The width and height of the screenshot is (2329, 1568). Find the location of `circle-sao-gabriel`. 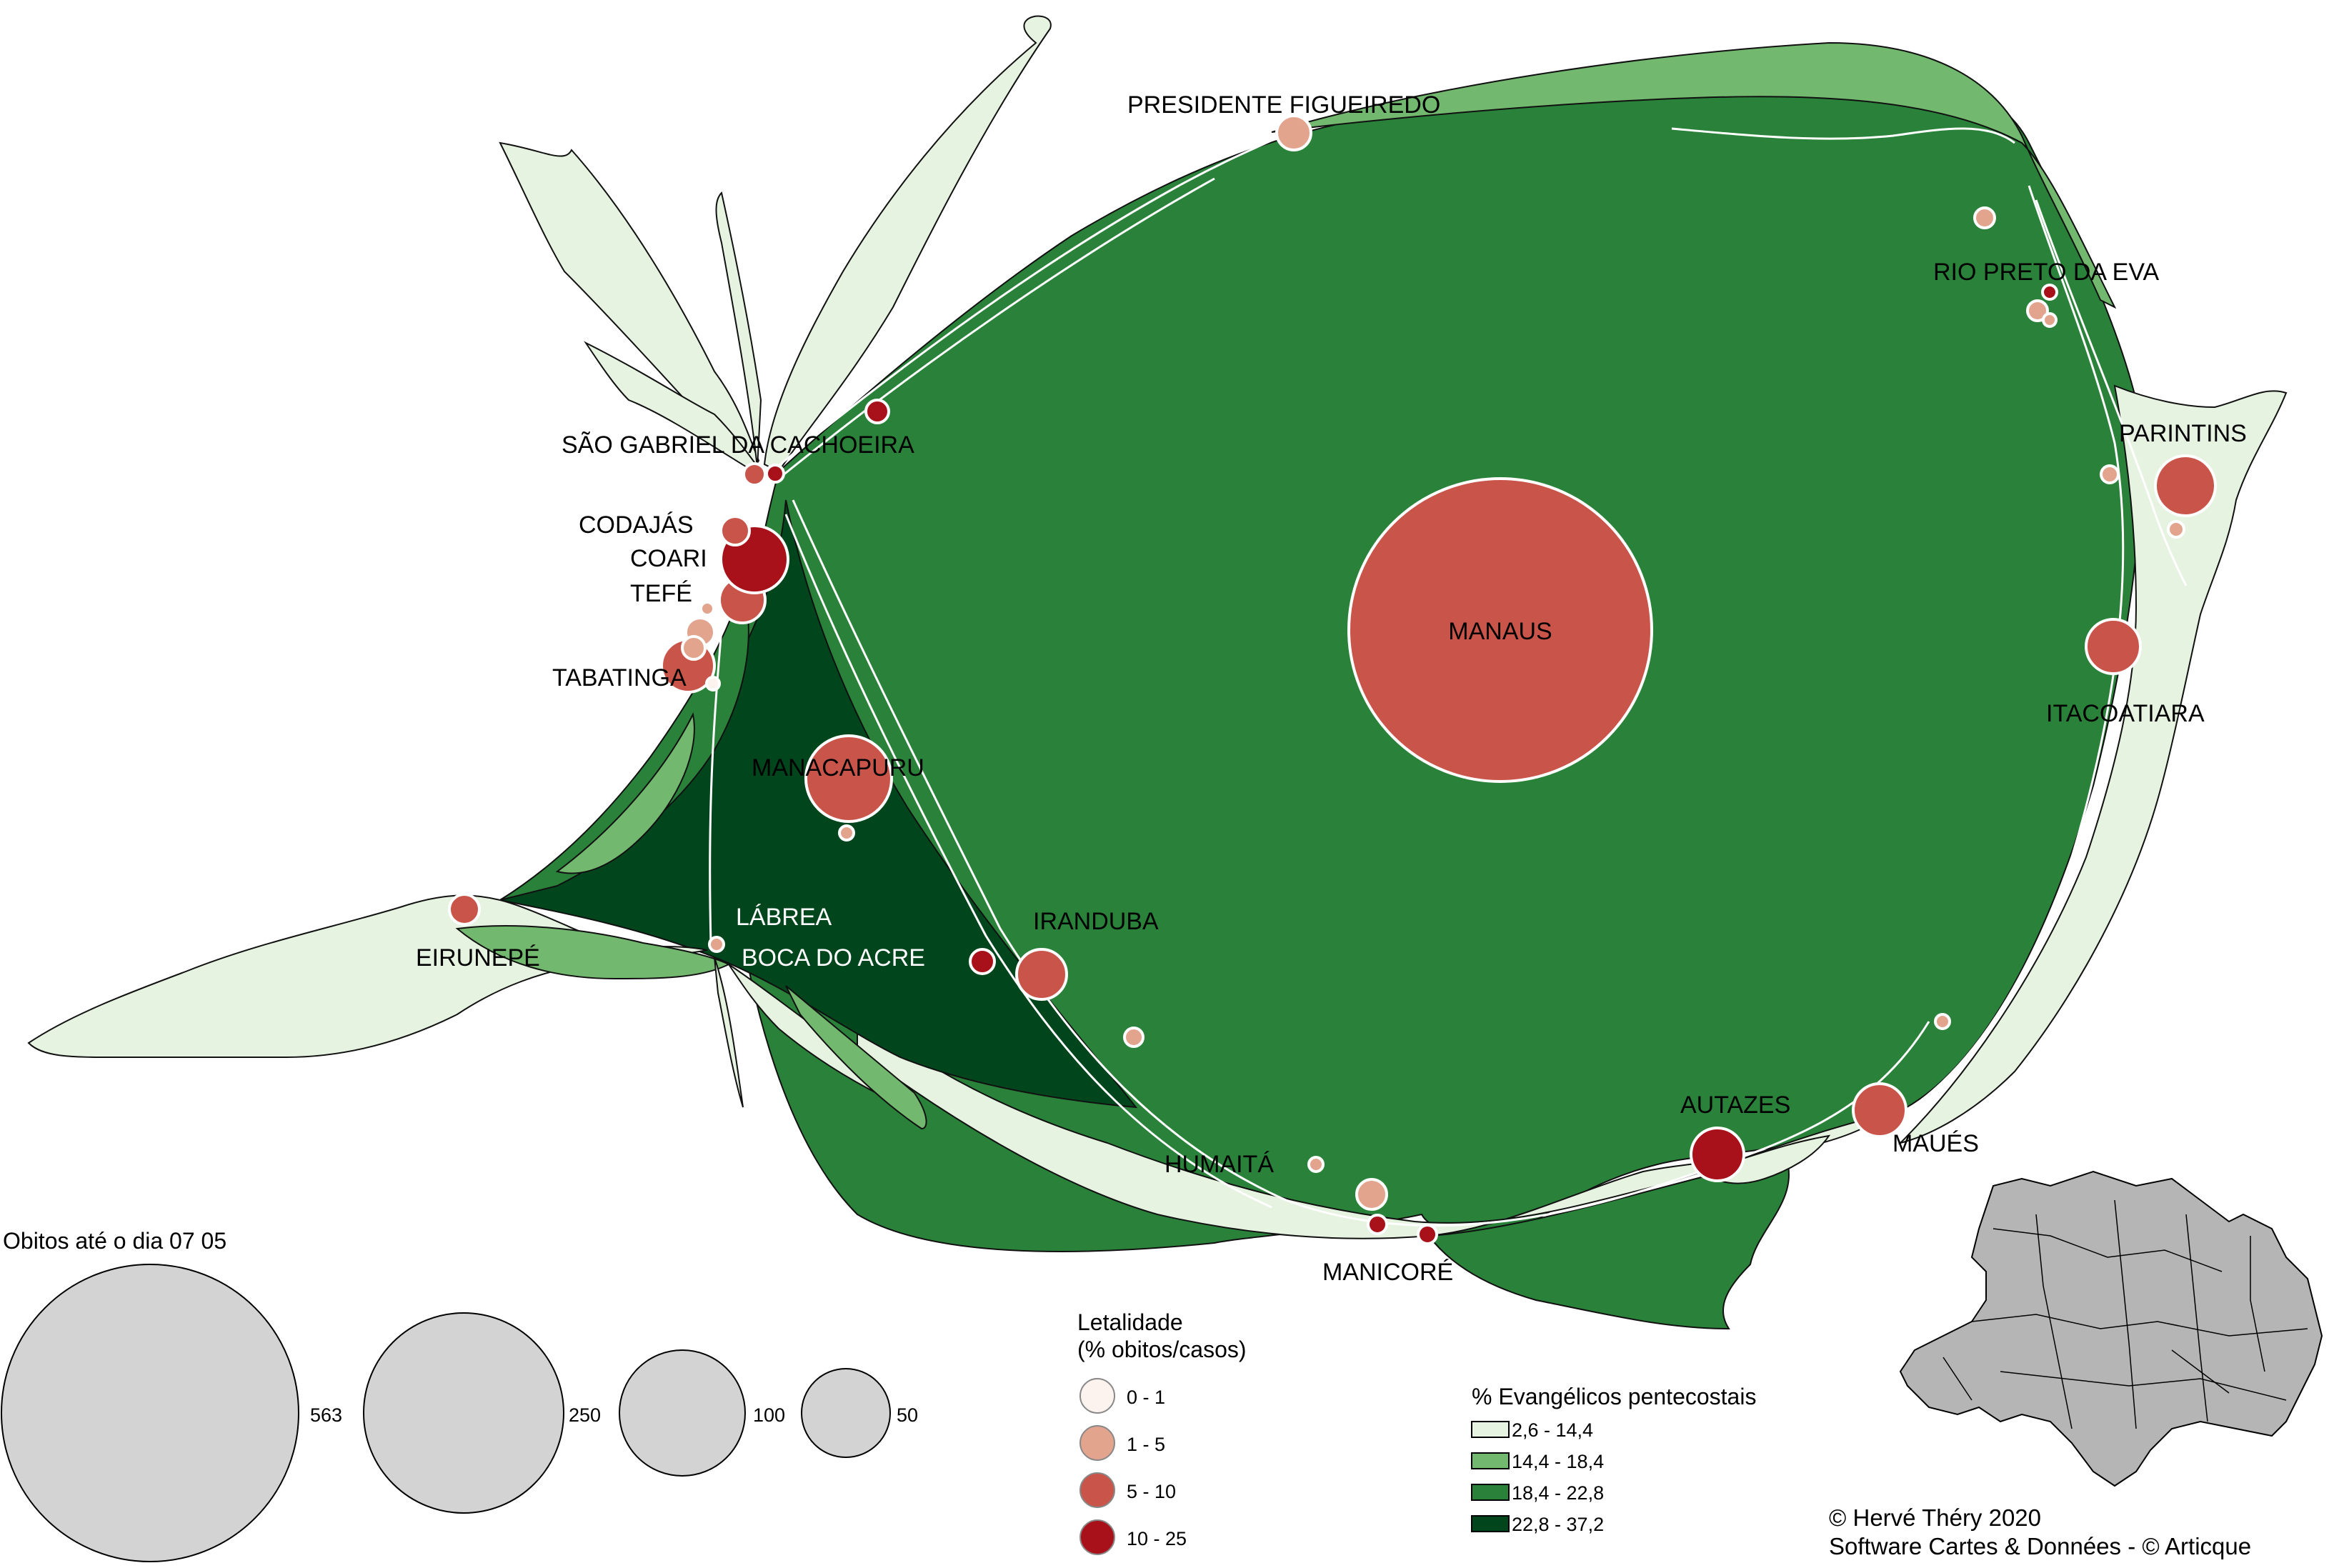

circle-sao-gabriel is located at coordinates (877, 412).